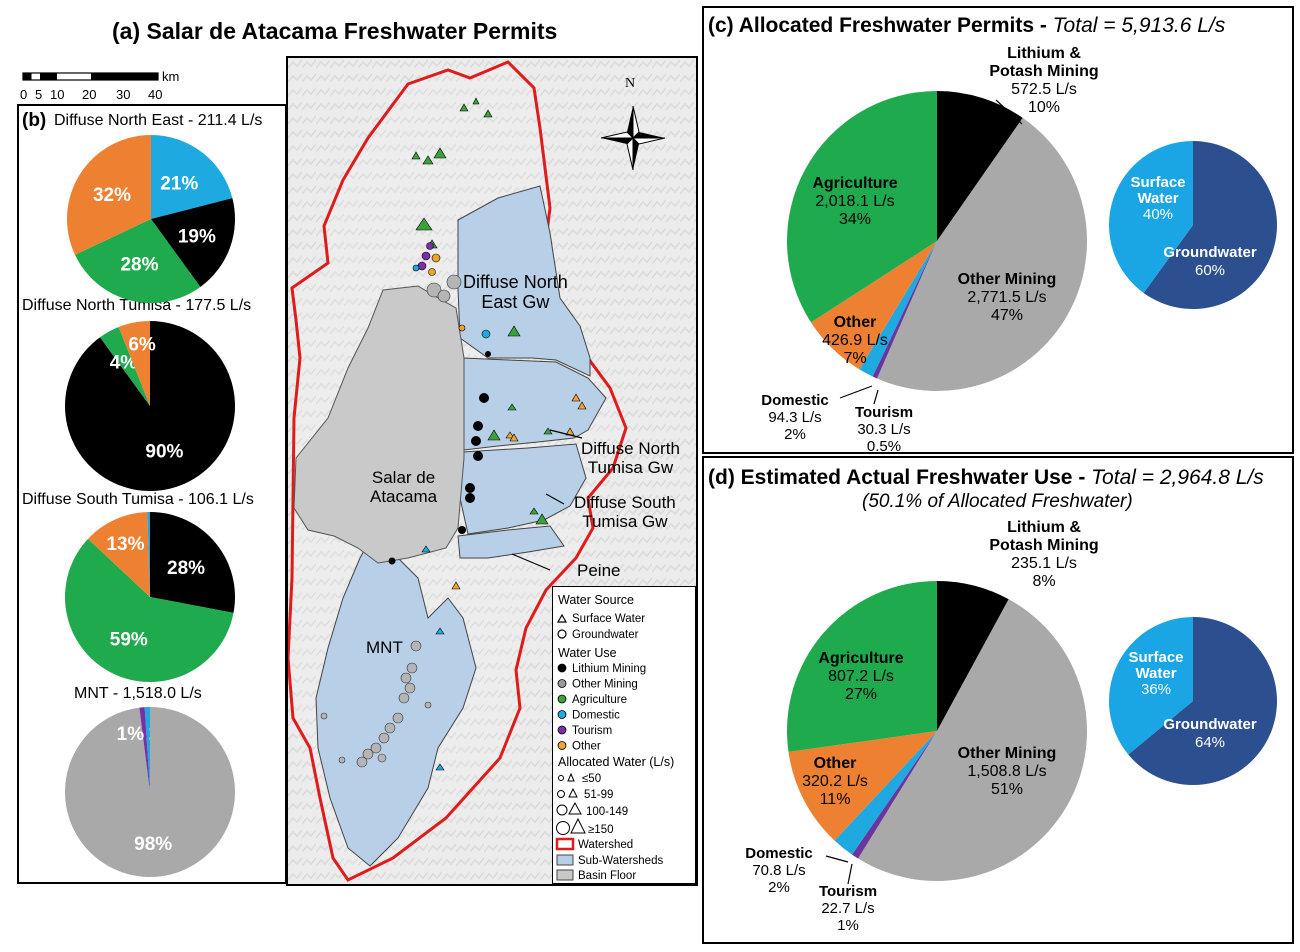  I want to click on sub-watershed-dst, so click(523, 489).